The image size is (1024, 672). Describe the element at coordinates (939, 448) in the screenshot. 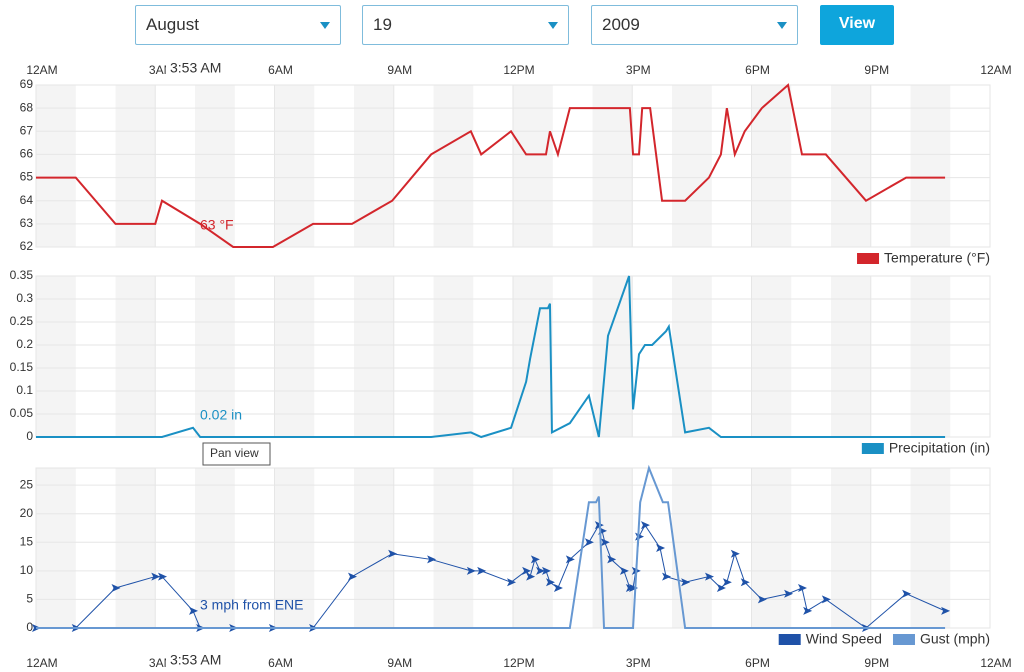

I see `legend-label: Precipitation (in)` at that location.